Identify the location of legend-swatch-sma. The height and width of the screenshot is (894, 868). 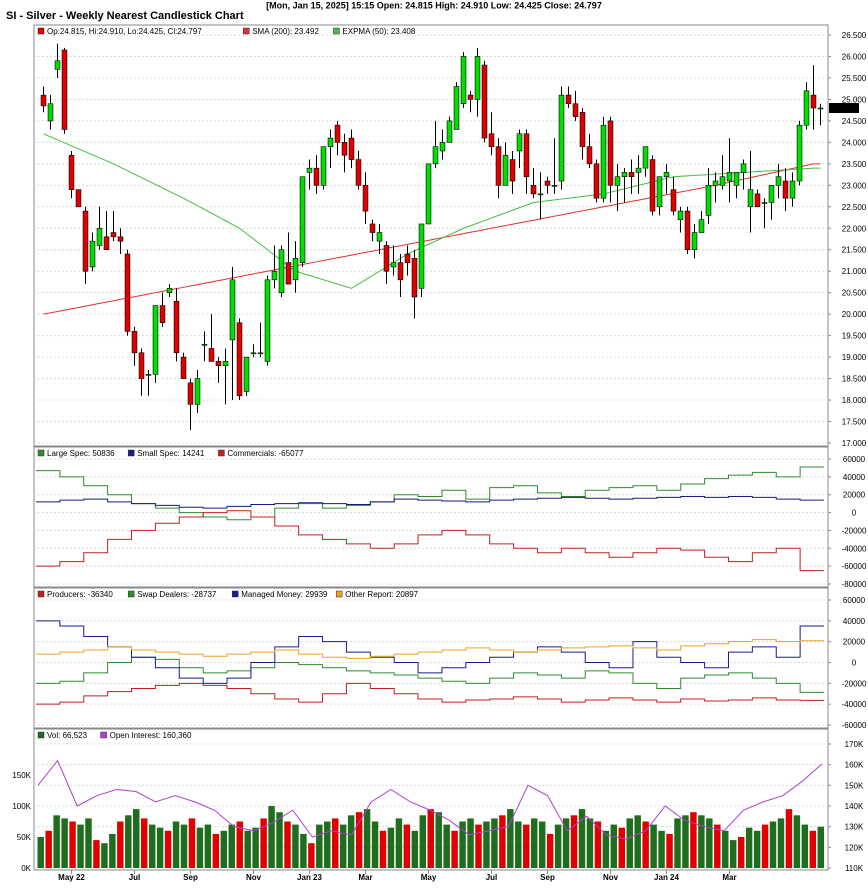
(246, 31).